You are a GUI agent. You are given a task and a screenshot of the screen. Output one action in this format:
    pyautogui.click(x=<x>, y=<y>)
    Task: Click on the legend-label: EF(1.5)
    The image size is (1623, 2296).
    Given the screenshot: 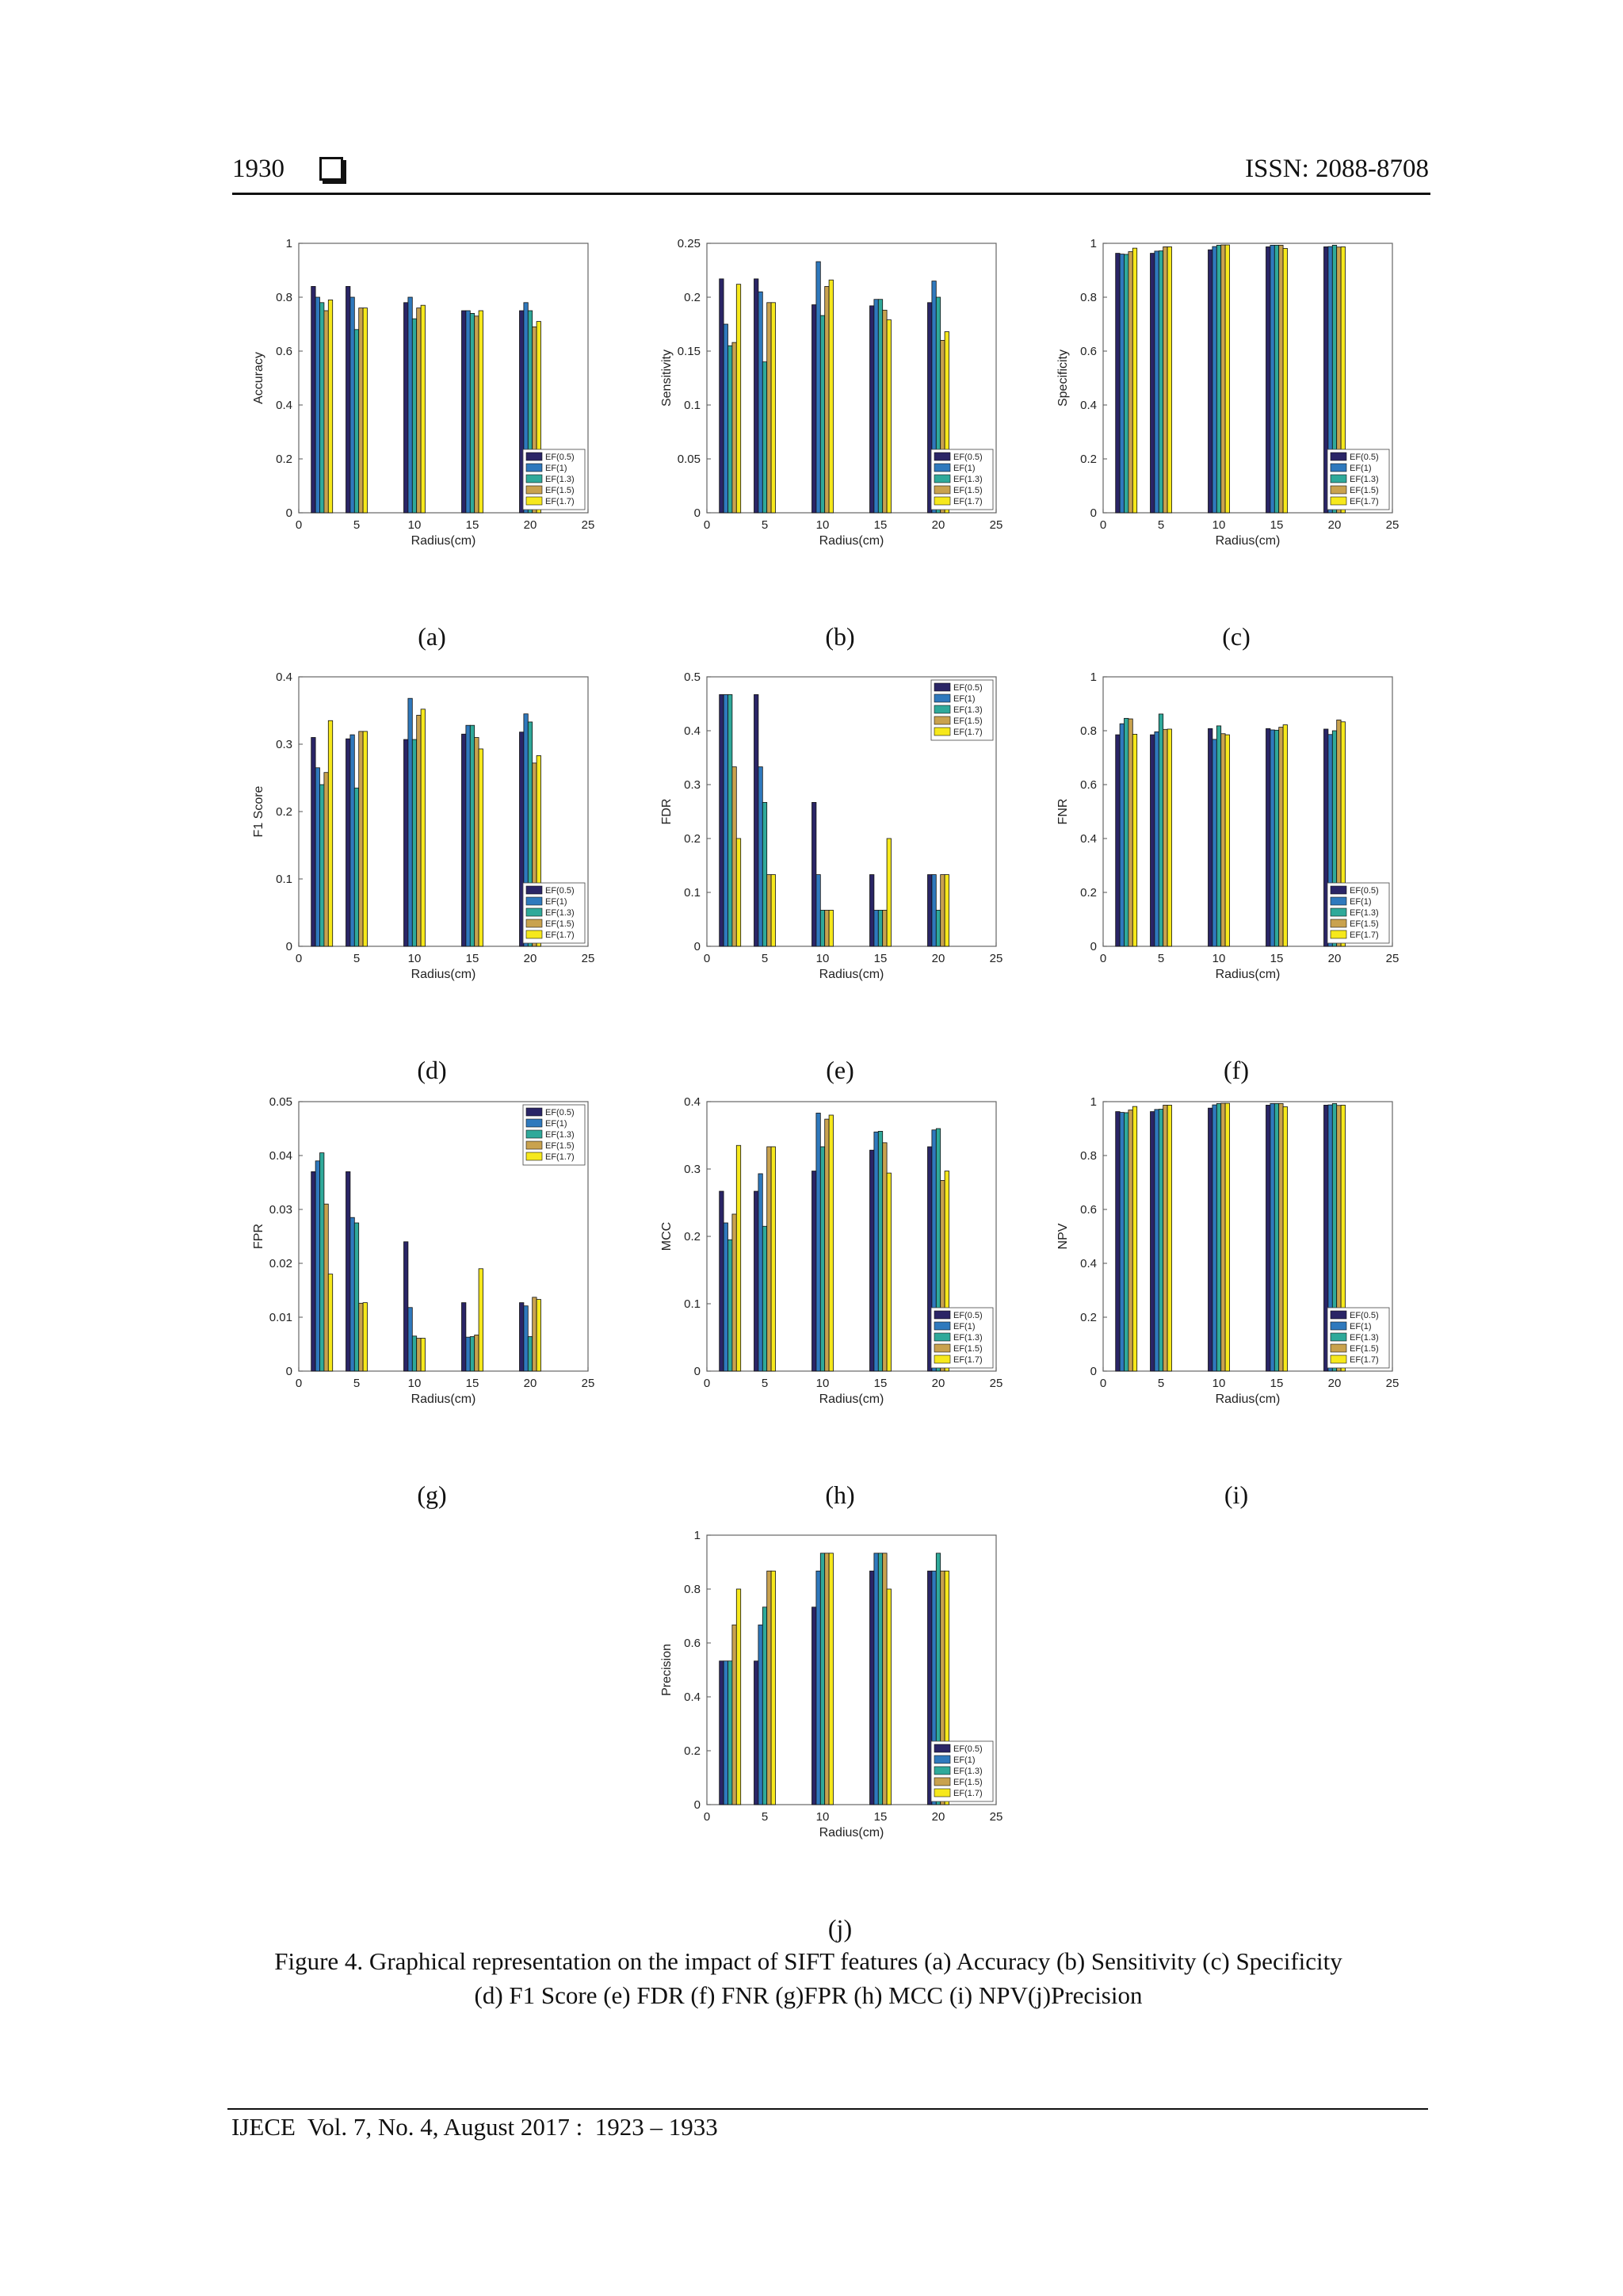 What is the action you would take?
    pyautogui.click(x=1364, y=924)
    